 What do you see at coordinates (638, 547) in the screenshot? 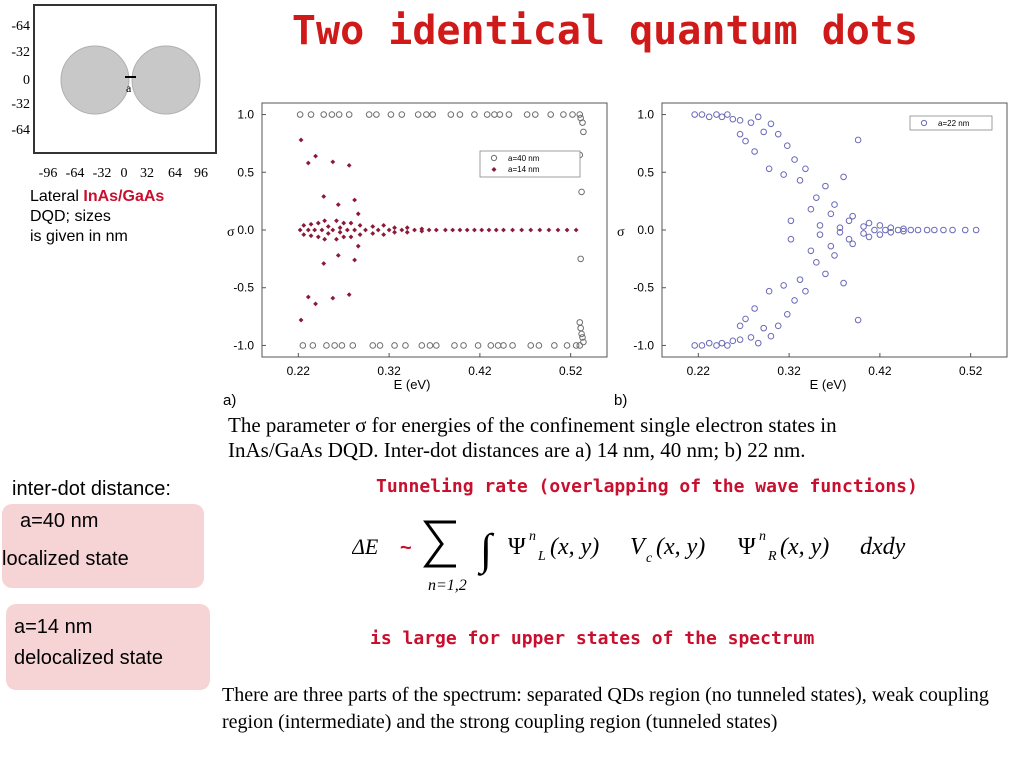
I see `potential-V: V` at bounding box center [638, 547].